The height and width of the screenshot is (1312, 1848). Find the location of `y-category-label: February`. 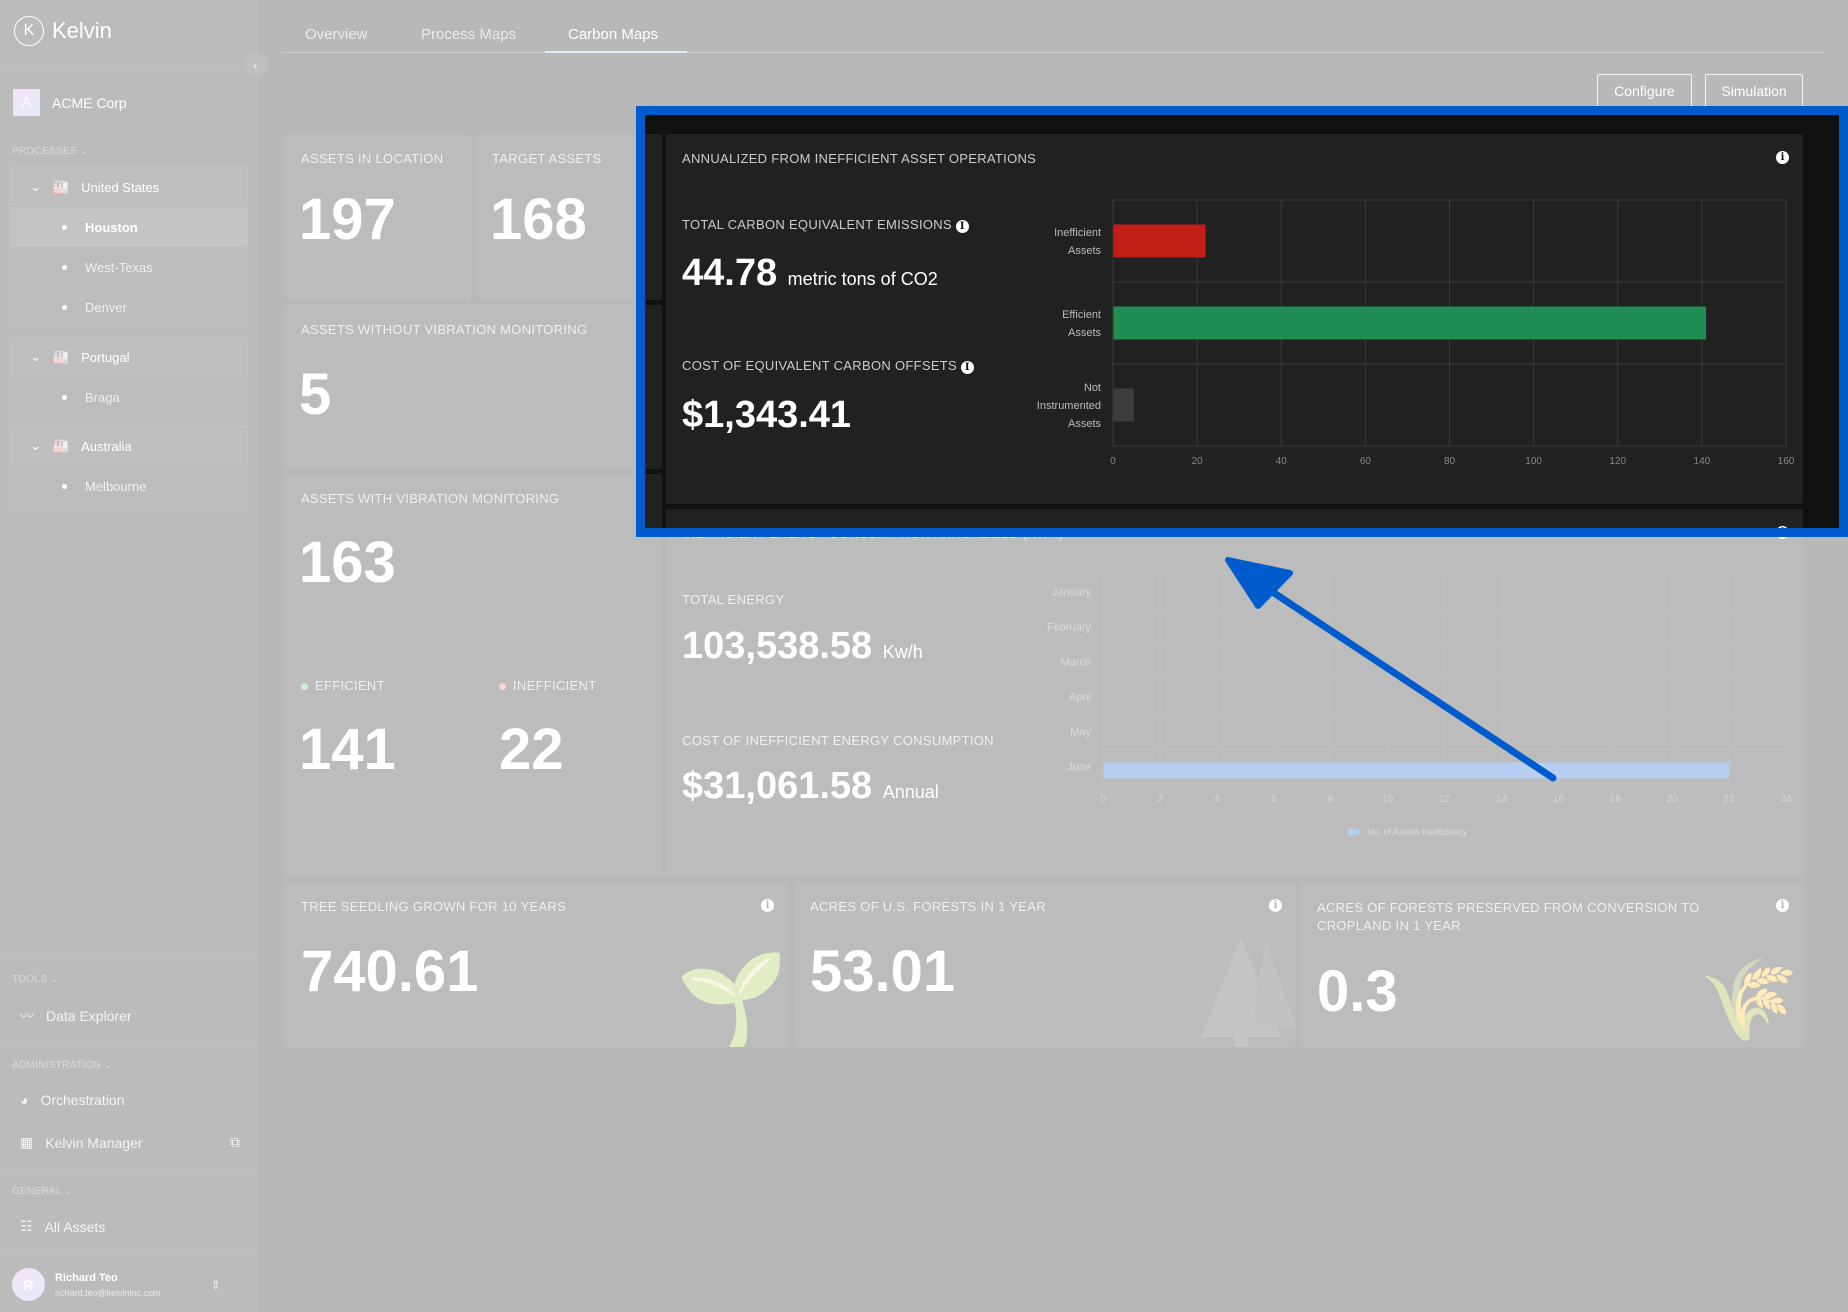

y-category-label: February is located at coordinates (1069, 628).